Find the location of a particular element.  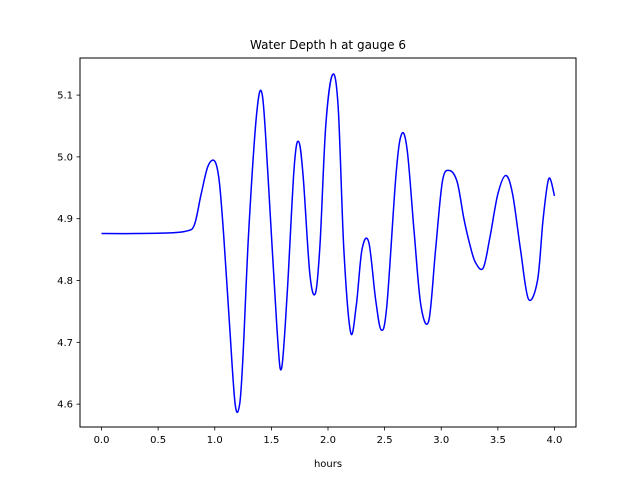

x-axis: 0.0 0.5 1.0 1.5 2.0 2.5 3.0 3.5 4.0 is located at coordinates (328, 436).